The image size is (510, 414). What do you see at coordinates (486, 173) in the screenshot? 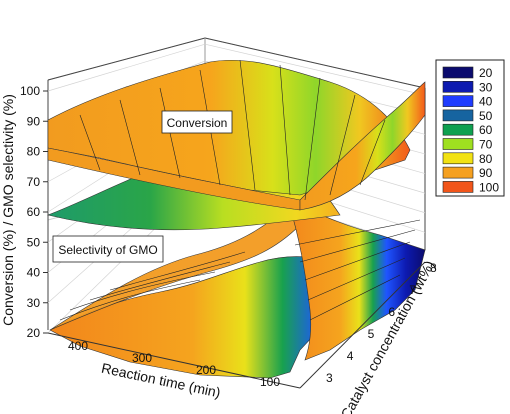
I see `legend-label: 90` at bounding box center [486, 173].